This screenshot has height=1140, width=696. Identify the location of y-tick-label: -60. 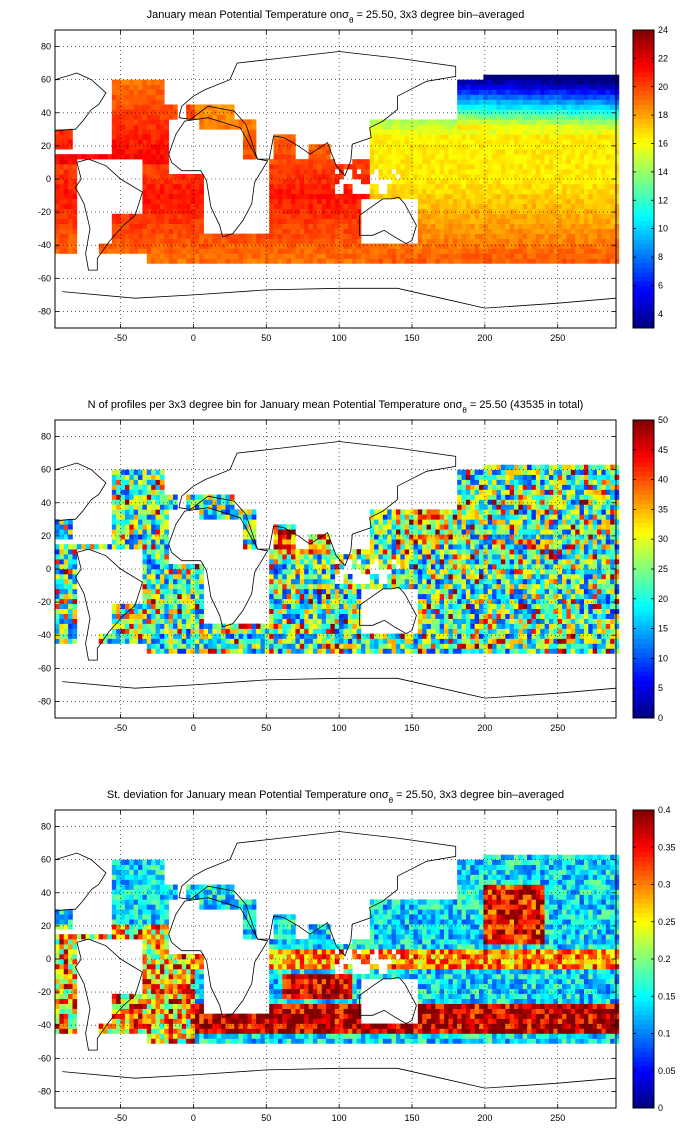
(44, 278).